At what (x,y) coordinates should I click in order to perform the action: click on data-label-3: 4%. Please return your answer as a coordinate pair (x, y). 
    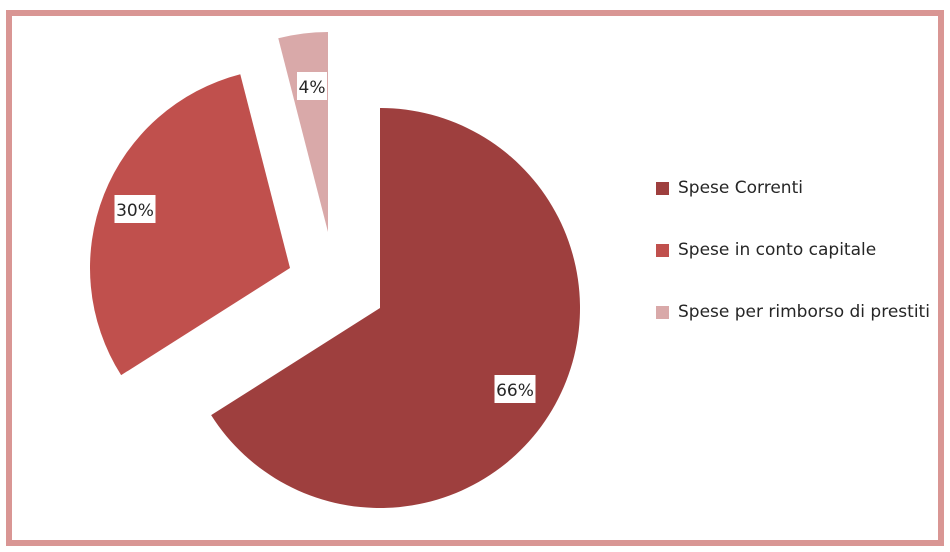
    Looking at the image, I should click on (312, 86).